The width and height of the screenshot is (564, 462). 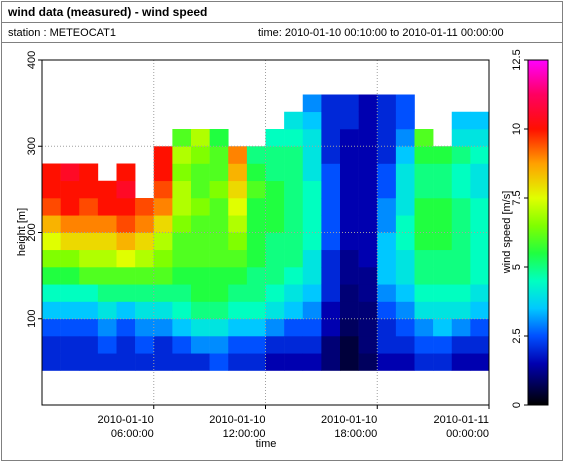 I want to click on colorbar-tick-label: 2.5, so click(x=517, y=335).